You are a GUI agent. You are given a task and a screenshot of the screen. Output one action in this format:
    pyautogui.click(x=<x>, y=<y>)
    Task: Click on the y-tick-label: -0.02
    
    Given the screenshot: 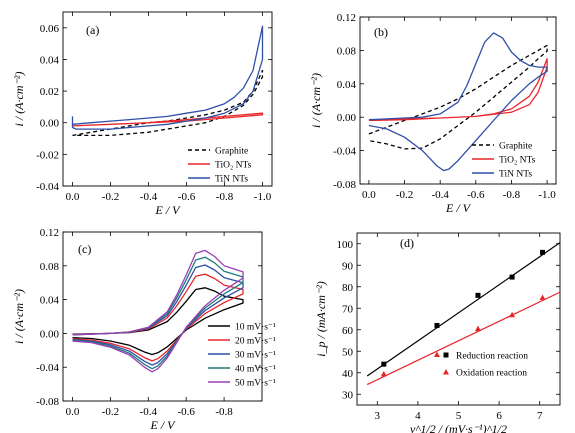 What is the action you would take?
    pyautogui.click(x=47, y=155)
    